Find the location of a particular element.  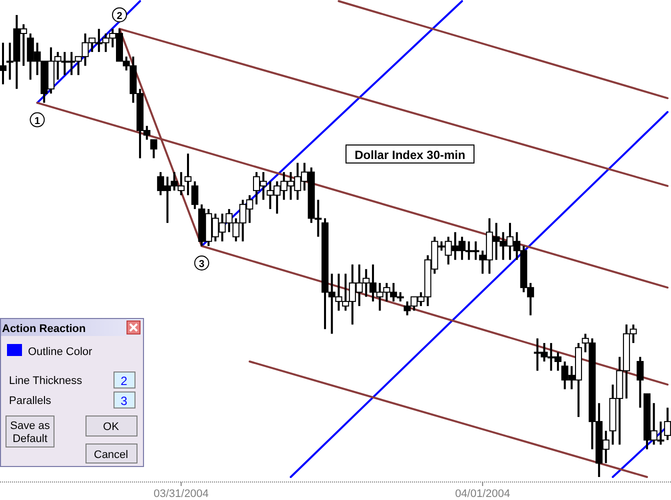

annotation: Cancel is located at coordinates (111, 455).